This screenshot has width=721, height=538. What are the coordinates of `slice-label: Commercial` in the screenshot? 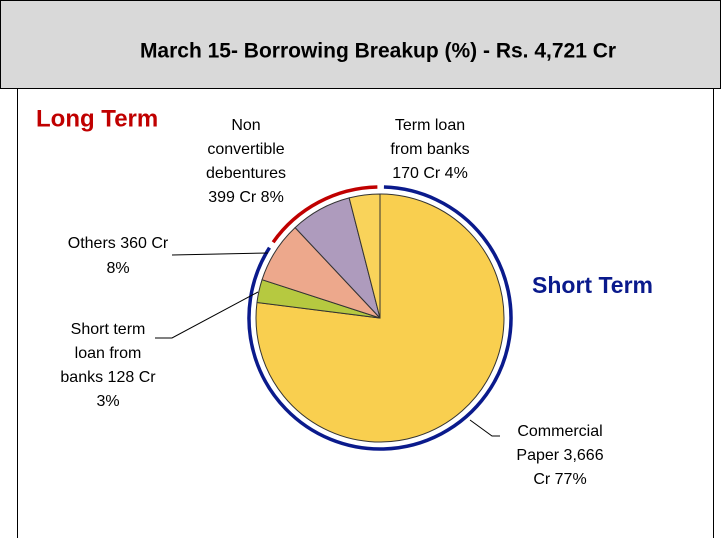 It's located at (559, 431).